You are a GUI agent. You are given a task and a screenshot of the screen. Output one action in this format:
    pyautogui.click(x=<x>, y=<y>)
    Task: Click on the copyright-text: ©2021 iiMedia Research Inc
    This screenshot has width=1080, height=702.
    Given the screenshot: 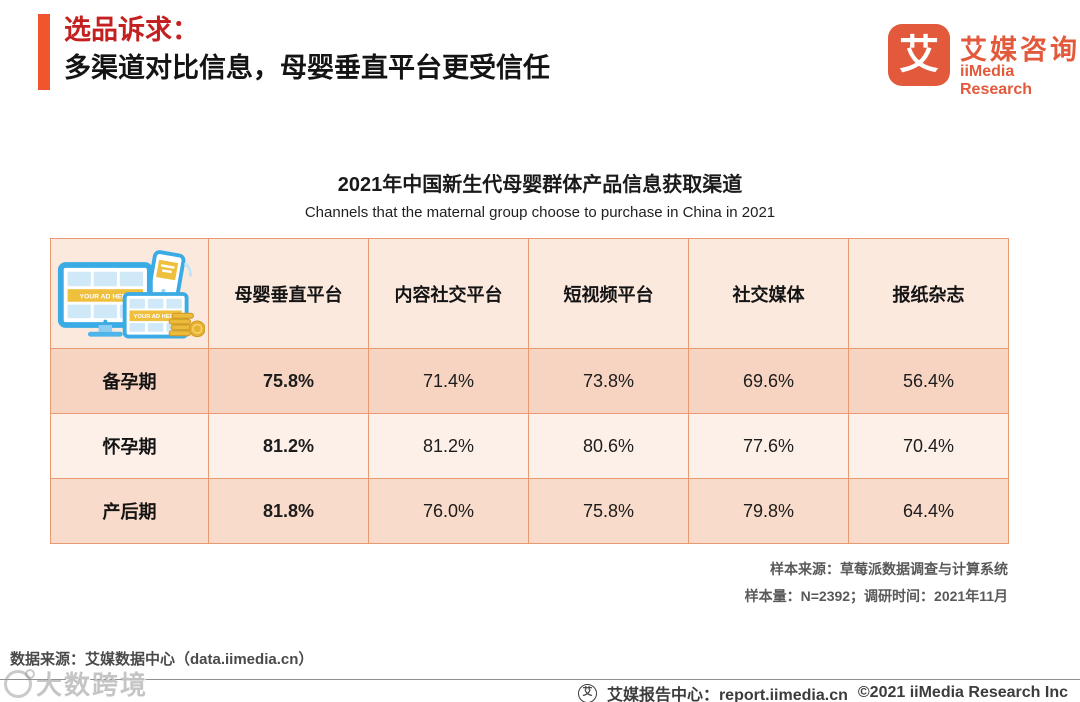 What is the action you would take?
    pyautogui.click(x=962, y=692)
    